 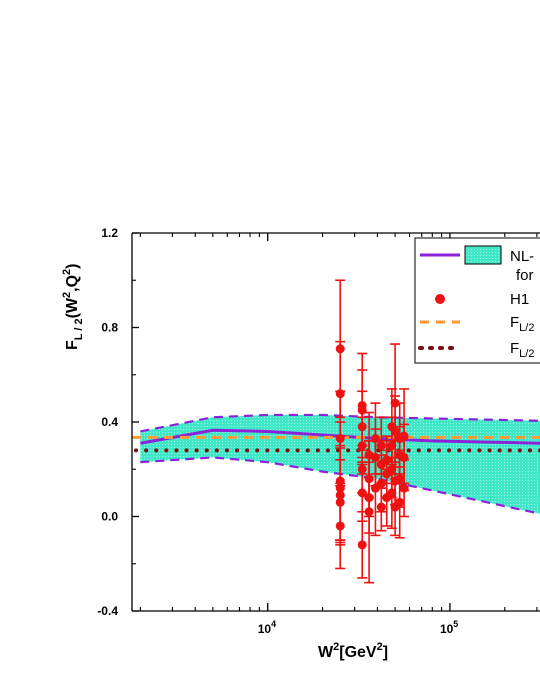 What do you see at coordinates (440, 299) in the screenshot?
I see `legend-h1-marker` at bounding box center [440, 299].